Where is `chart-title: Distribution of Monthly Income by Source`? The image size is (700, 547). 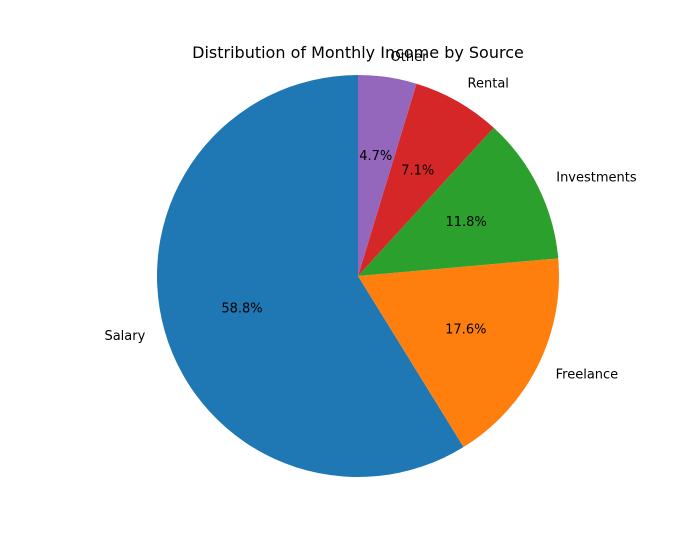 chart-title: Distribution of Monthly Income by Source is located at coordinates (358, 52).